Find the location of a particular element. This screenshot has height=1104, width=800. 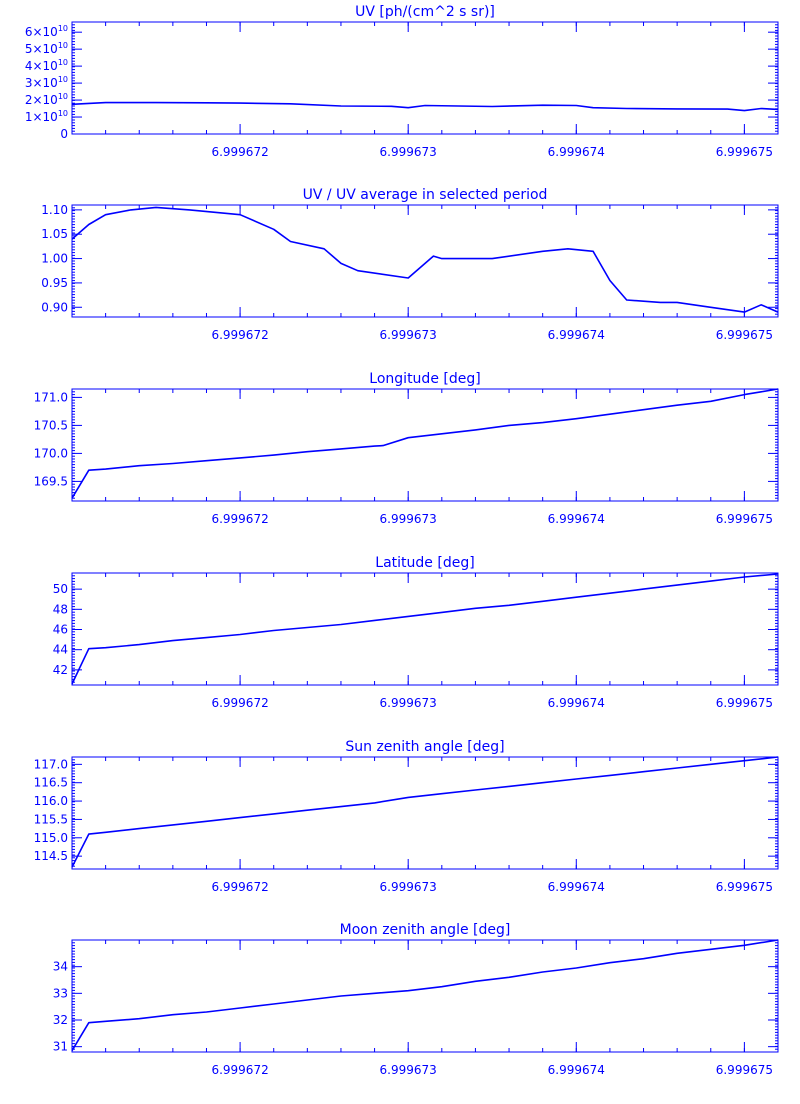

y-tick-mantissa: 1×10 is located at coordinates (41, 117).